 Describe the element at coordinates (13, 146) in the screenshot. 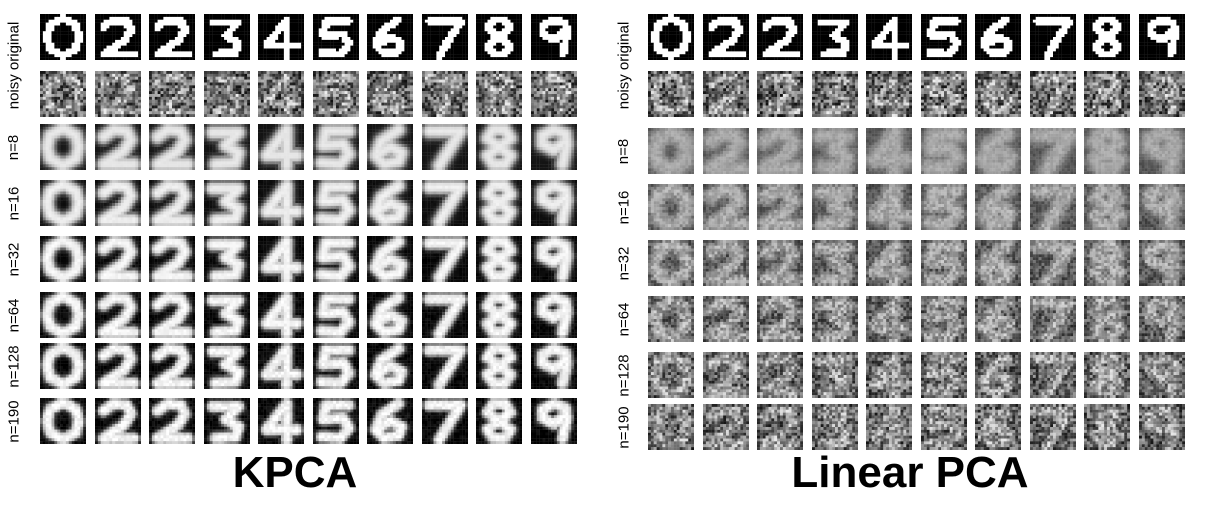

I see `row-label-text: n=8` at that location.